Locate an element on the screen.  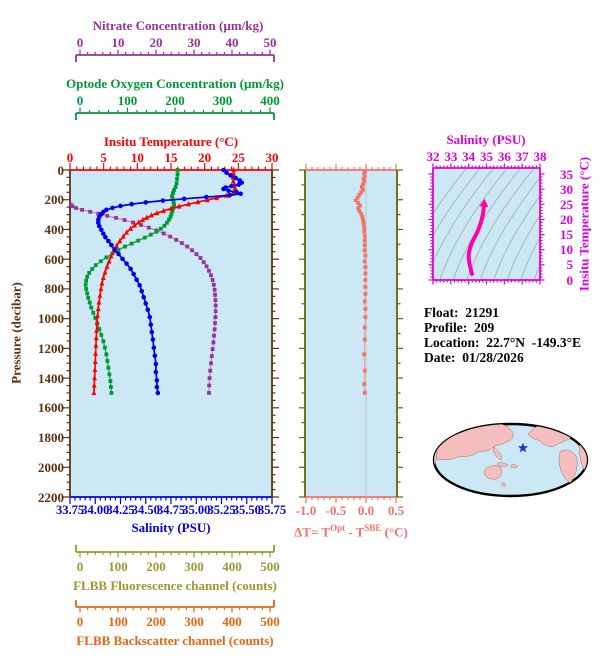
ts-temperature-axis-title: Insitu Temperature (°C) is located at coordinates (584, 224).